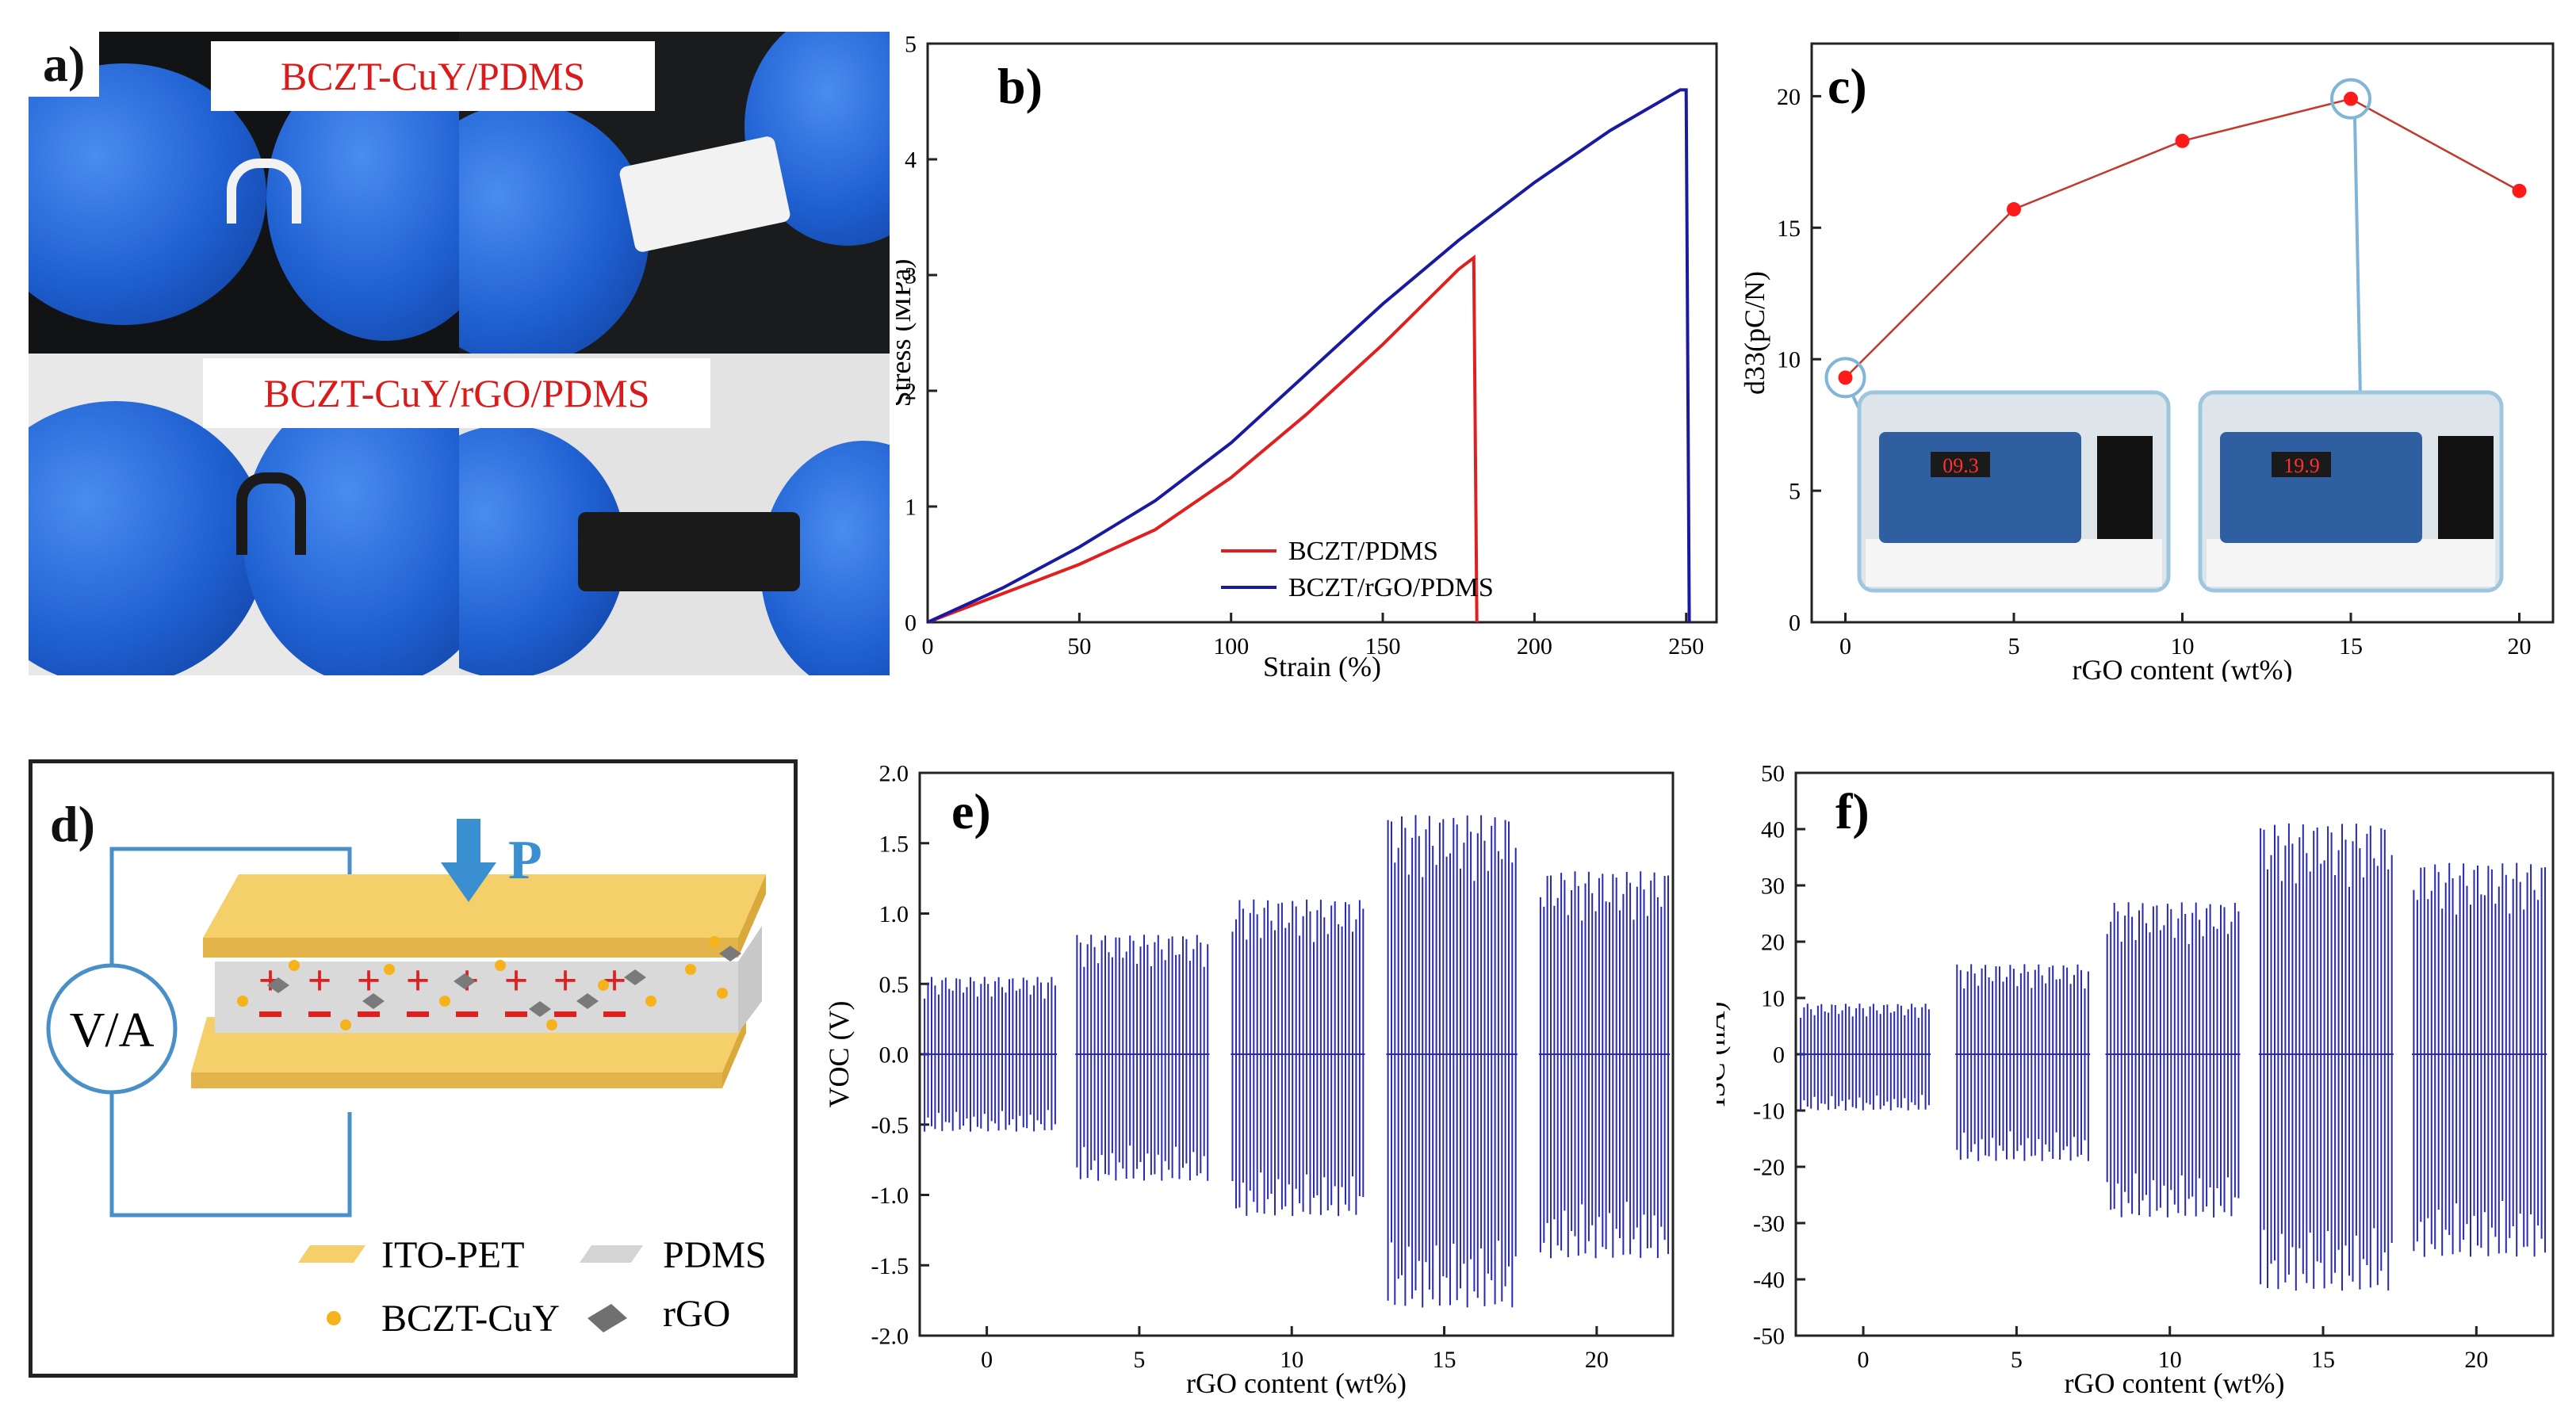  I want to click on y-tick-label: -10, so click(1769, 1112).